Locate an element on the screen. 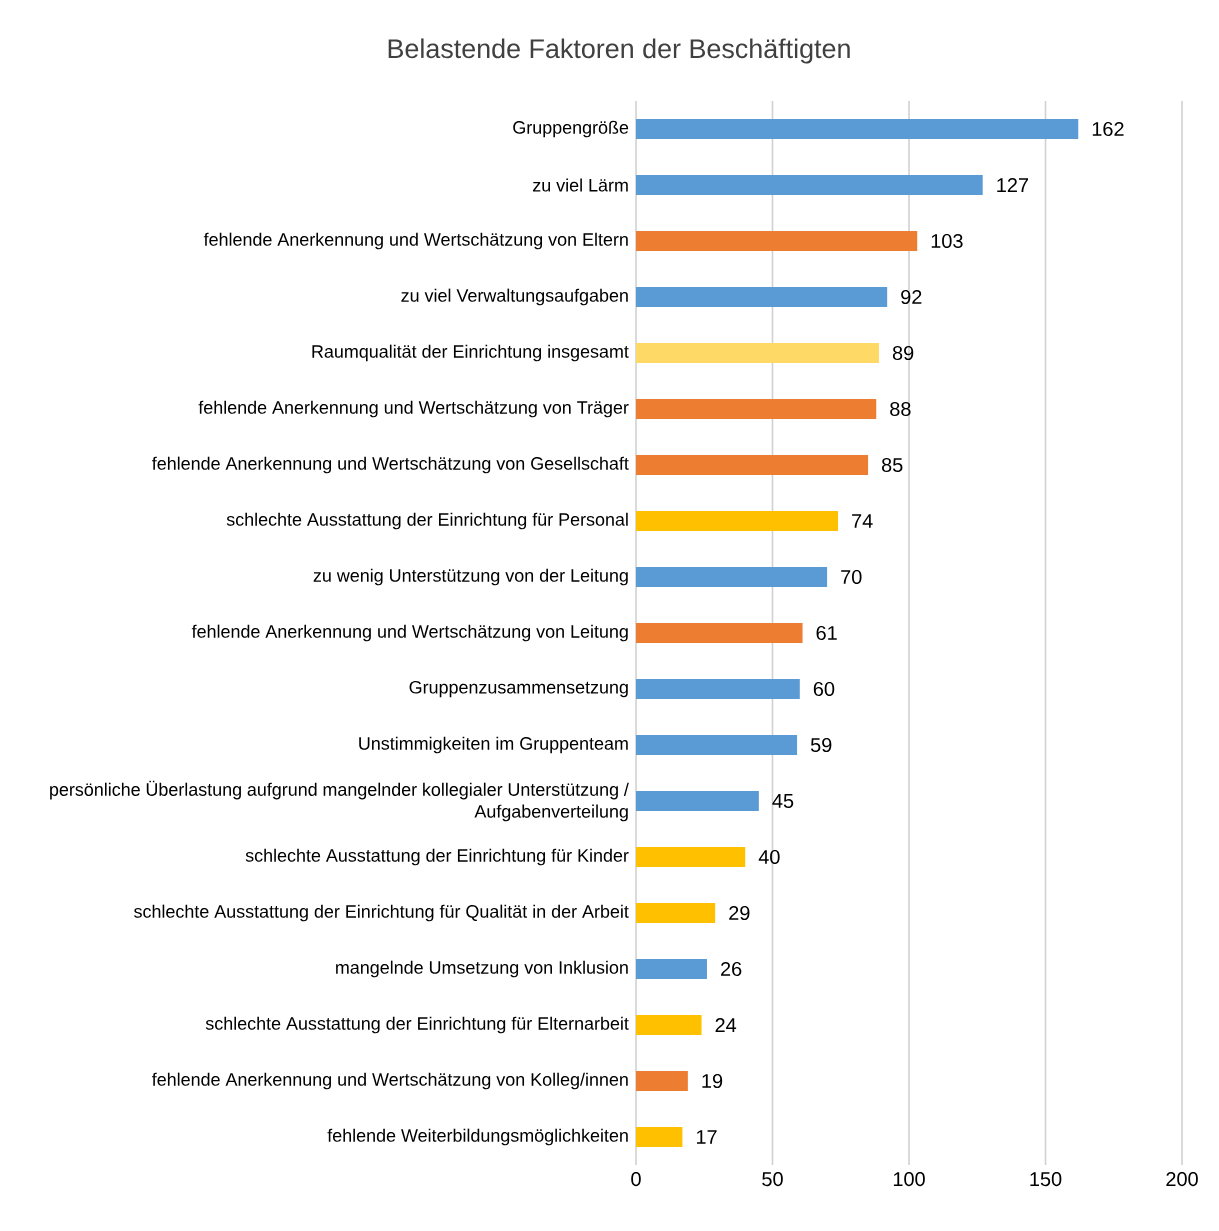 The width and height of the screenshot is (1219, 1231). data-label: 19 is located at coordinates (712, 1081).